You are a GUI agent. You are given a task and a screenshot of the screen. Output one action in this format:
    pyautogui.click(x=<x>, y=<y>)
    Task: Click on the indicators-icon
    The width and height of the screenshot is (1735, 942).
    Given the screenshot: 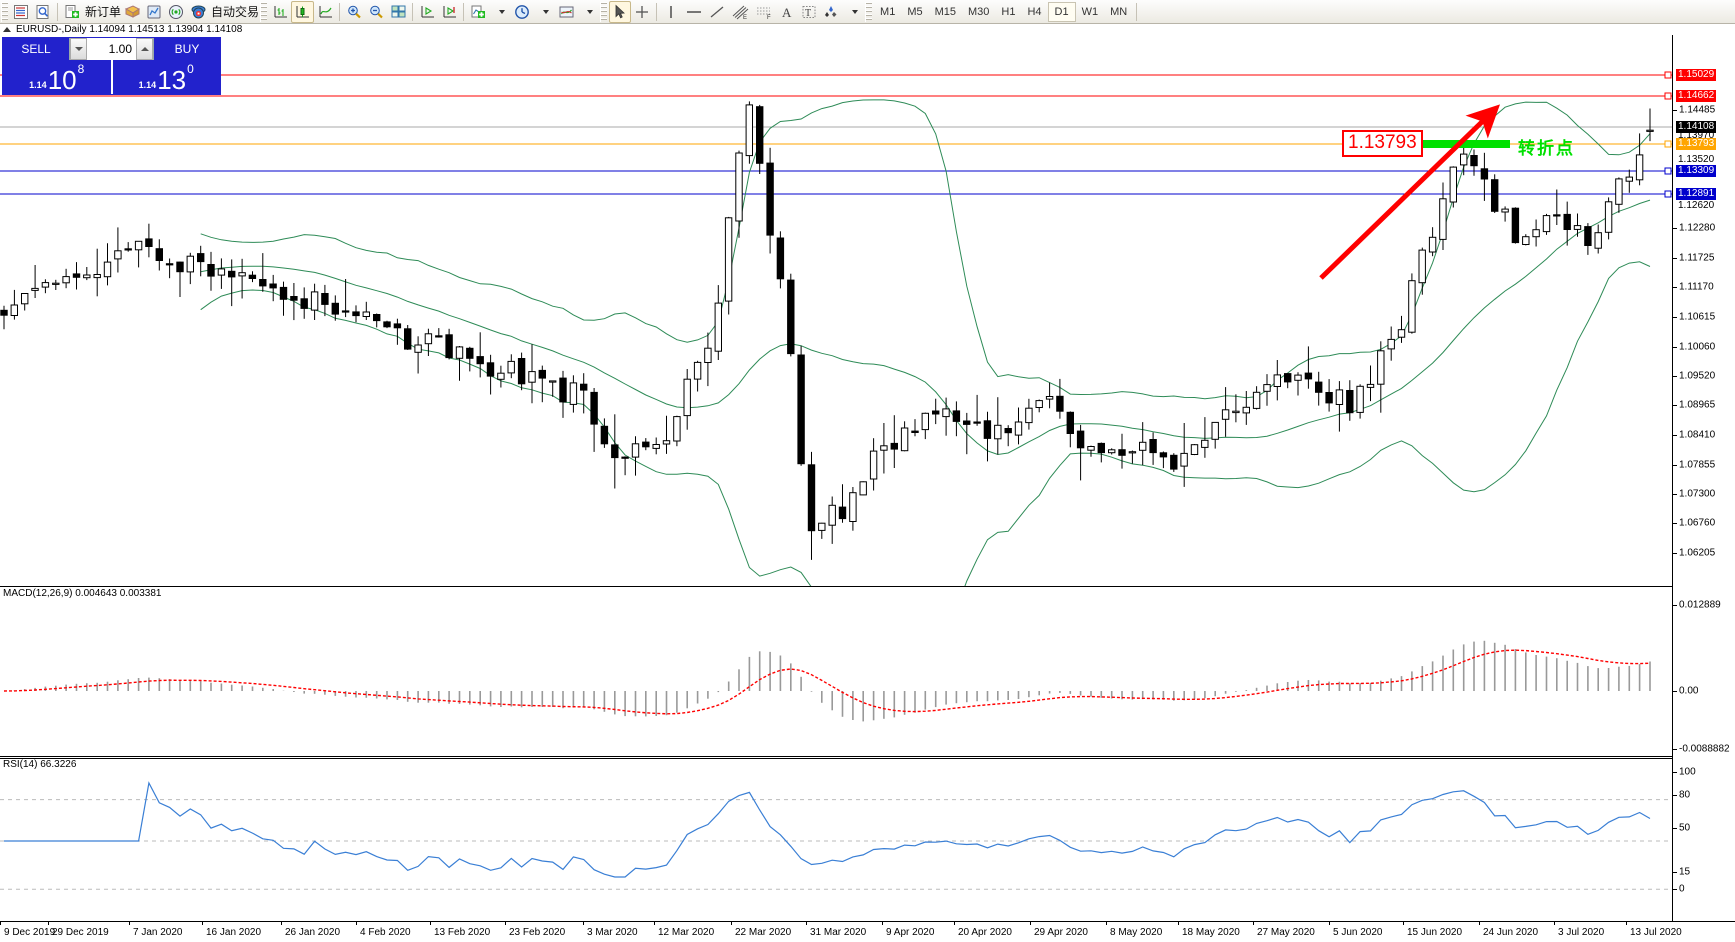 What is the action you would take?
    pyautogui.click(x=478, y=12)
    